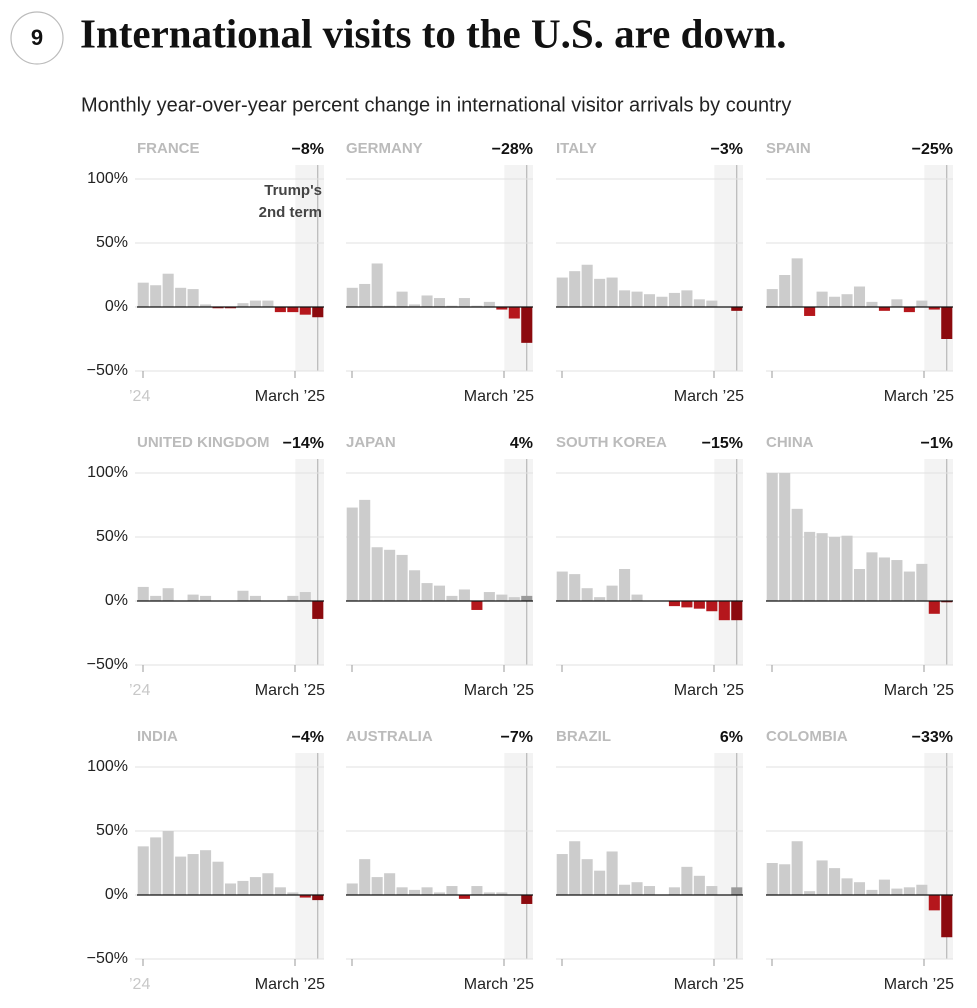 Image resolution: width=977 pixels, height=1008 pixels. Describe the element at coordinates (203, 442) in the screenshot. I see `panel-title: UNITED KINGDOM` at that location.